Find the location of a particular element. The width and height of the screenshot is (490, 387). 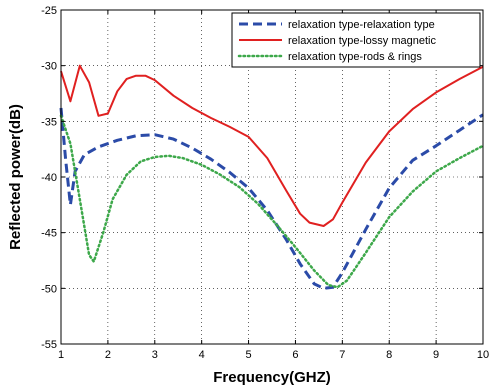

x-tick-label: 9 is located at coordinates (436, 355).